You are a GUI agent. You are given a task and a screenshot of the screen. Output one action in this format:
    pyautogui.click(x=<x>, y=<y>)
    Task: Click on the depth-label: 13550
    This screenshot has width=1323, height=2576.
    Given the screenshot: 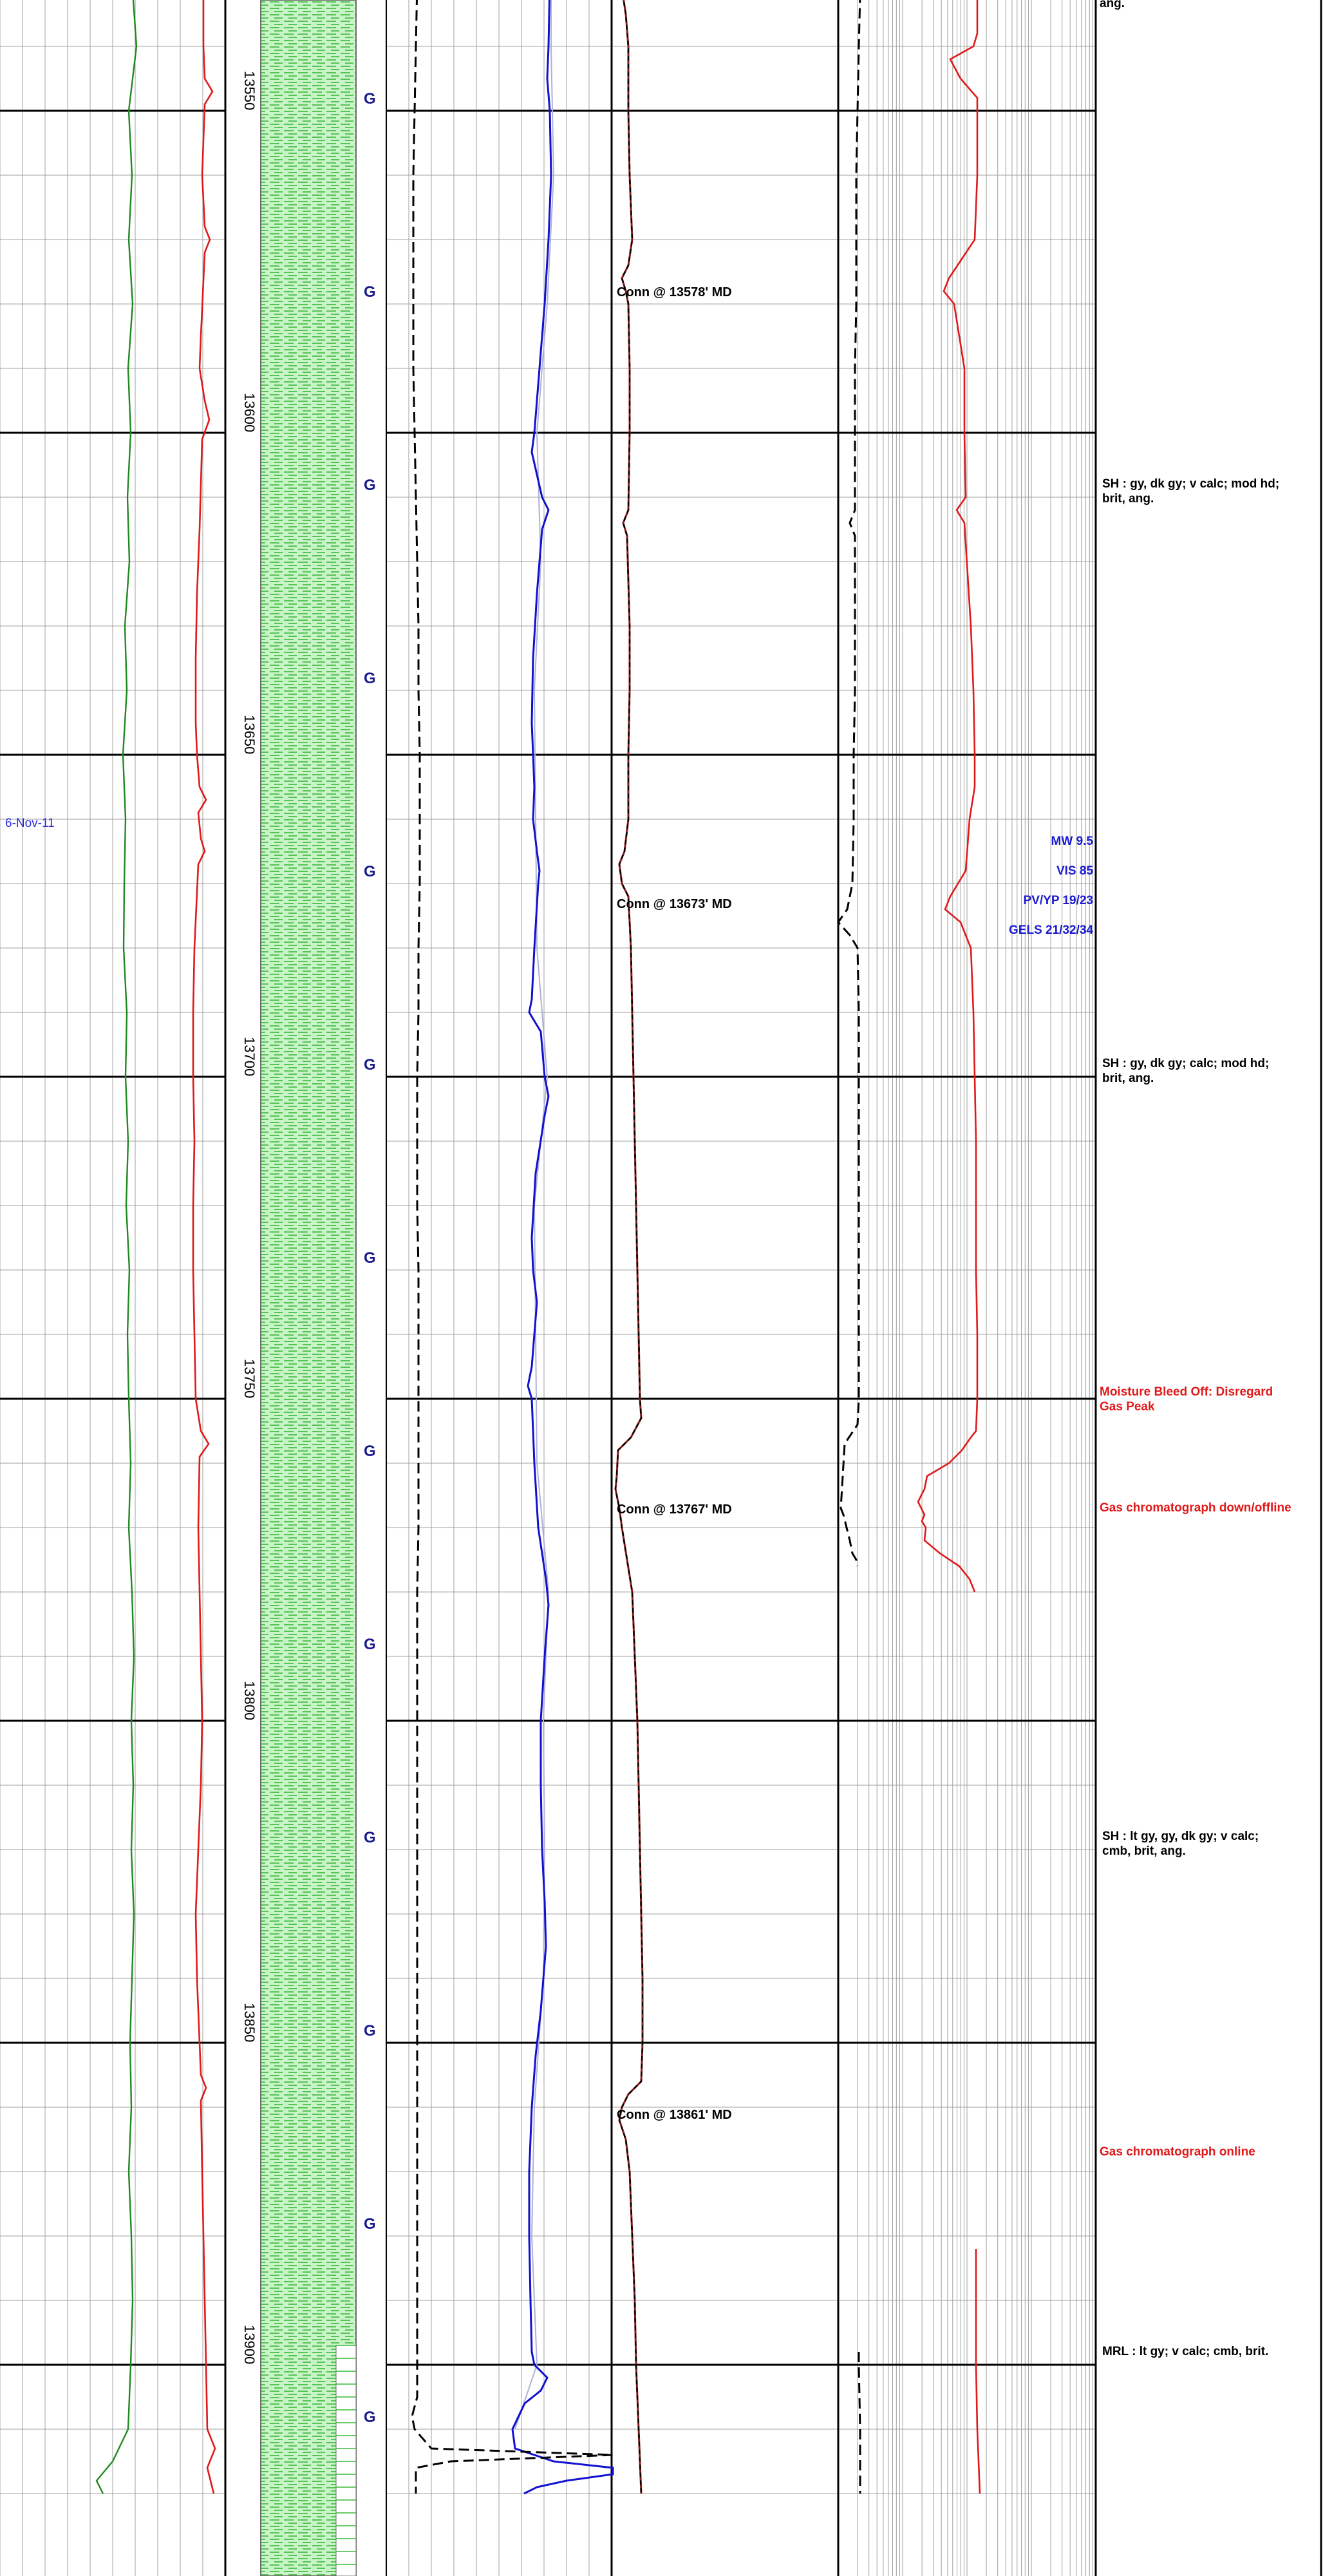 What is the action you would take?
    pyautogui.click(x=250, y=91)
    